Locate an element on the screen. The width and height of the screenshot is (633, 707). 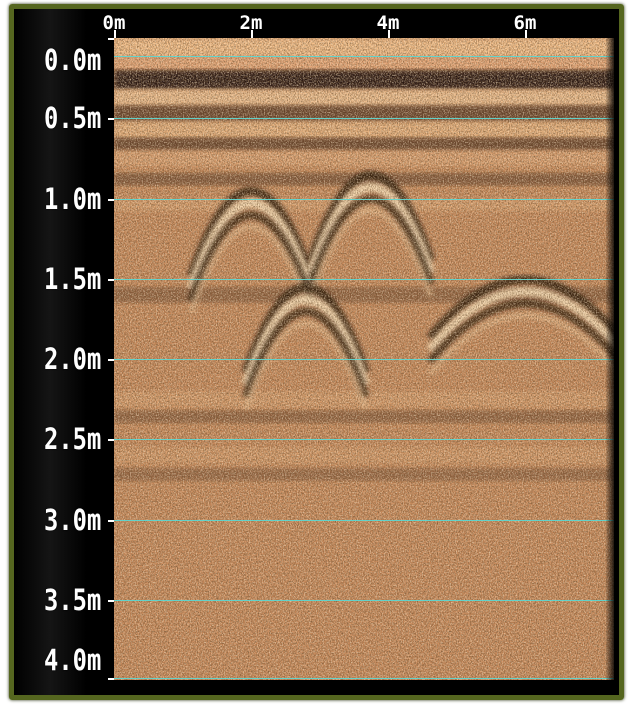
y-tick-label: 4.0m is located at coordinates (73, 660).